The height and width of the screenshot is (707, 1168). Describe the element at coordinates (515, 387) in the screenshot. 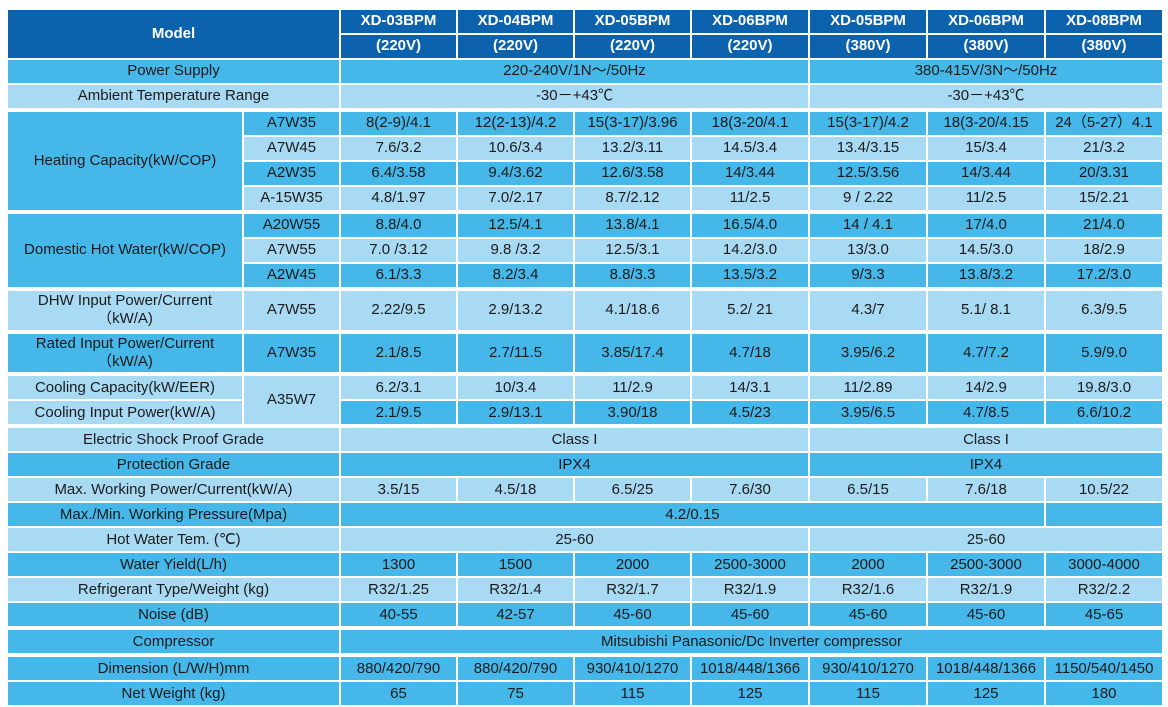

I see `row-cooling-capacity-value-3: 10/3.4` at that location.